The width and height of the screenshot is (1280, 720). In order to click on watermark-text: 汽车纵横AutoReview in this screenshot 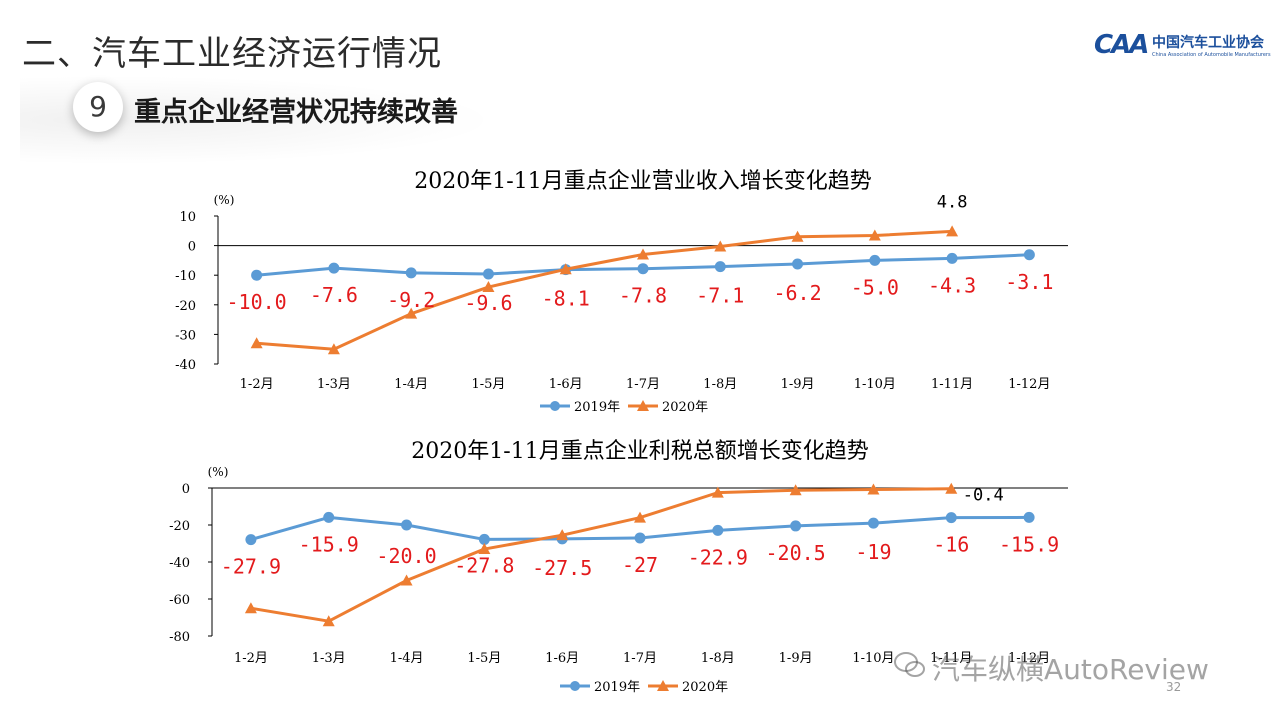, I will do `click(1070, 669)`.